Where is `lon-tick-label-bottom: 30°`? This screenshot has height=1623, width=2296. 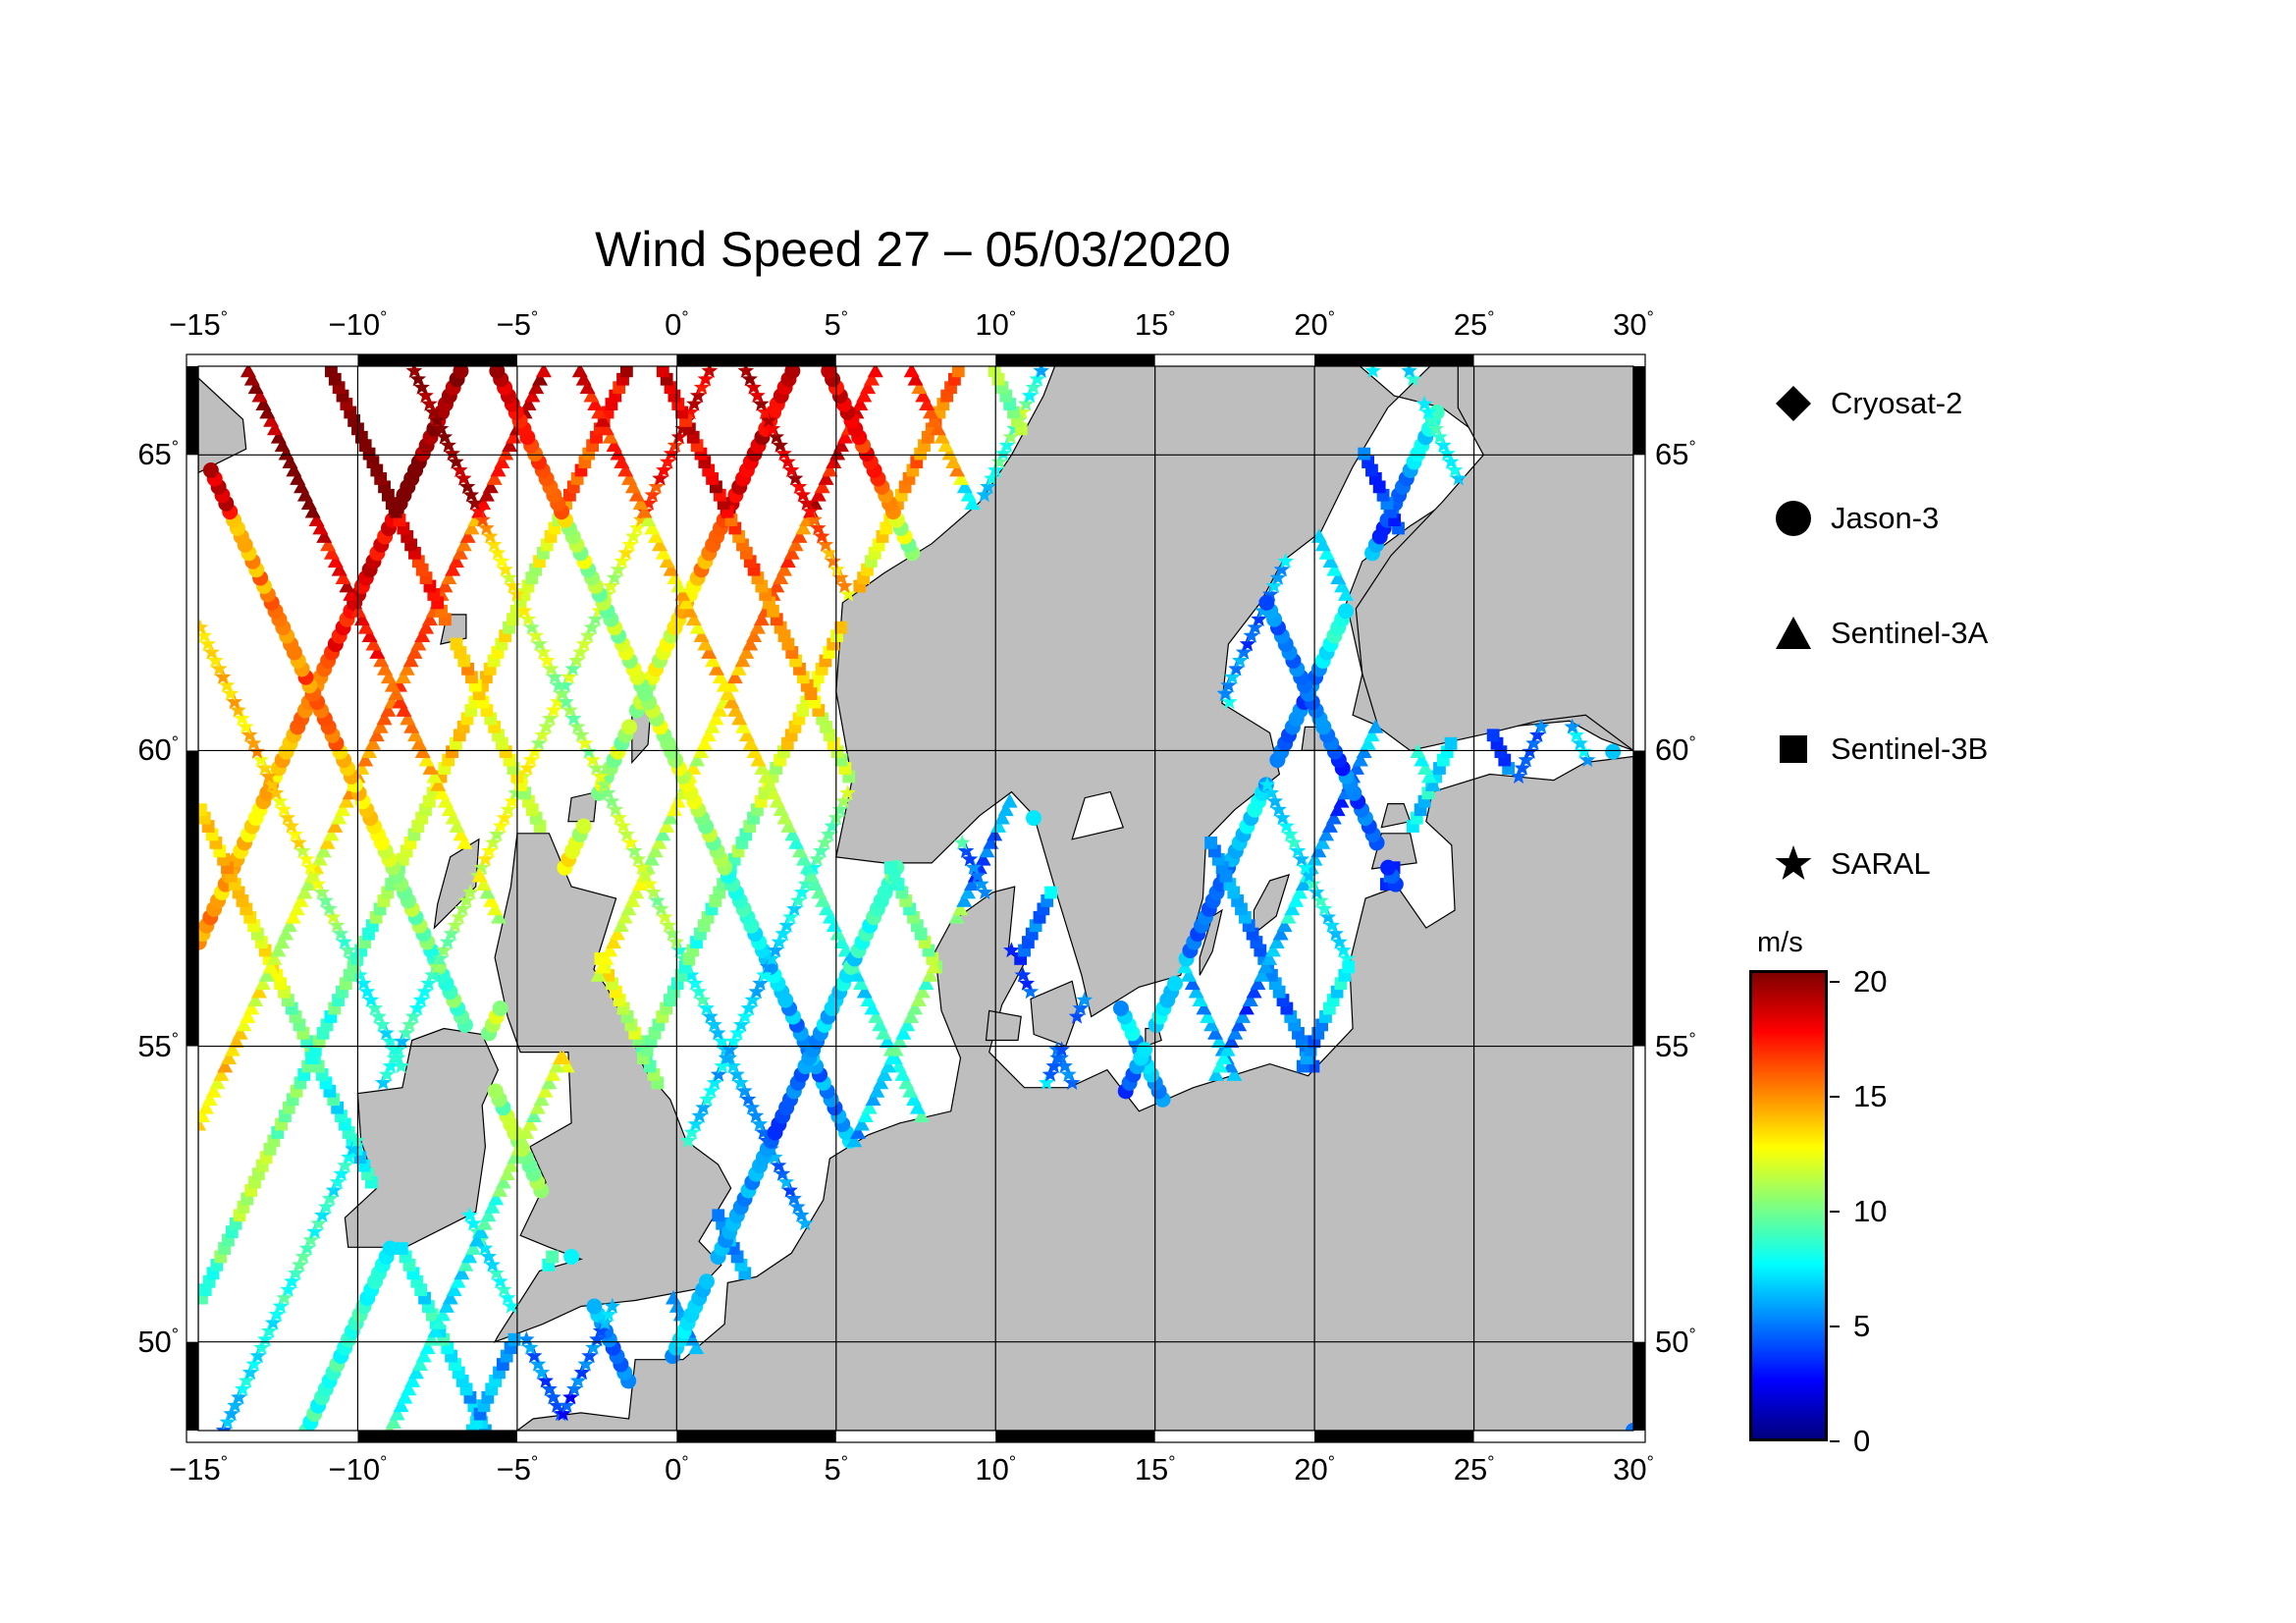
lon-tick-label-bottom: 30° is located at coordinates (1633, 1469).